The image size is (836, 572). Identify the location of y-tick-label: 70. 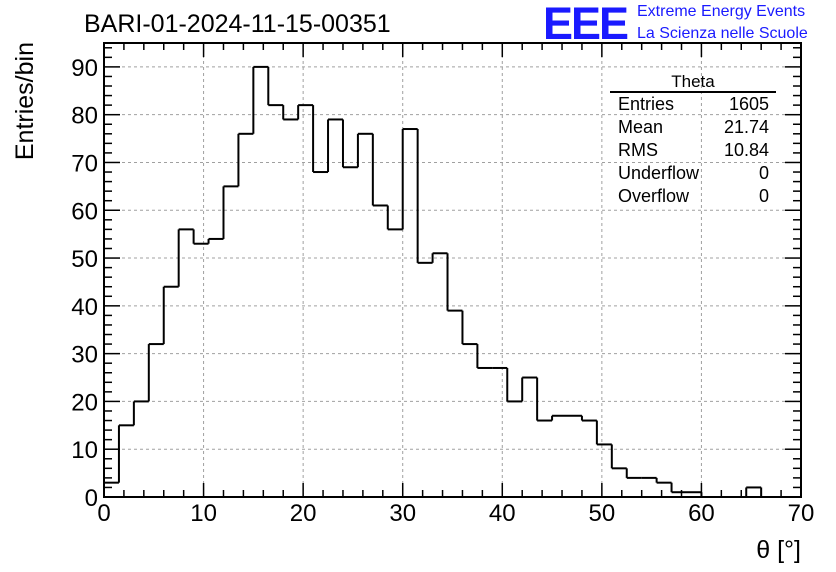
(84, 163).